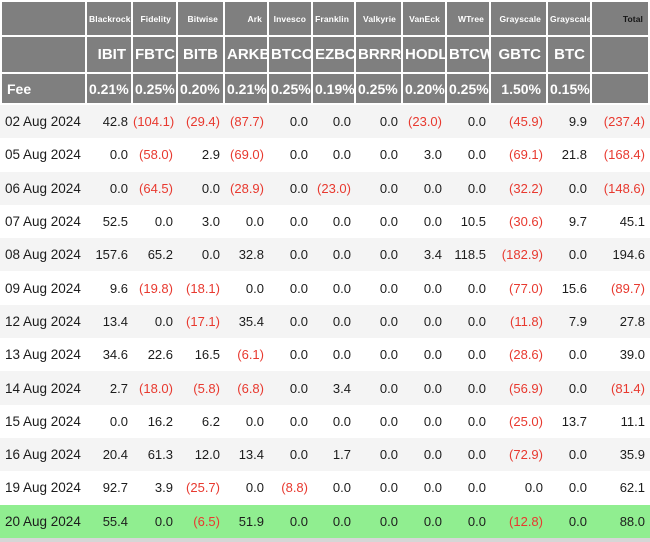 This screenshot has width=650, height=542. I want to click on row-date: 14 Aug 2024, so click(43, 388).